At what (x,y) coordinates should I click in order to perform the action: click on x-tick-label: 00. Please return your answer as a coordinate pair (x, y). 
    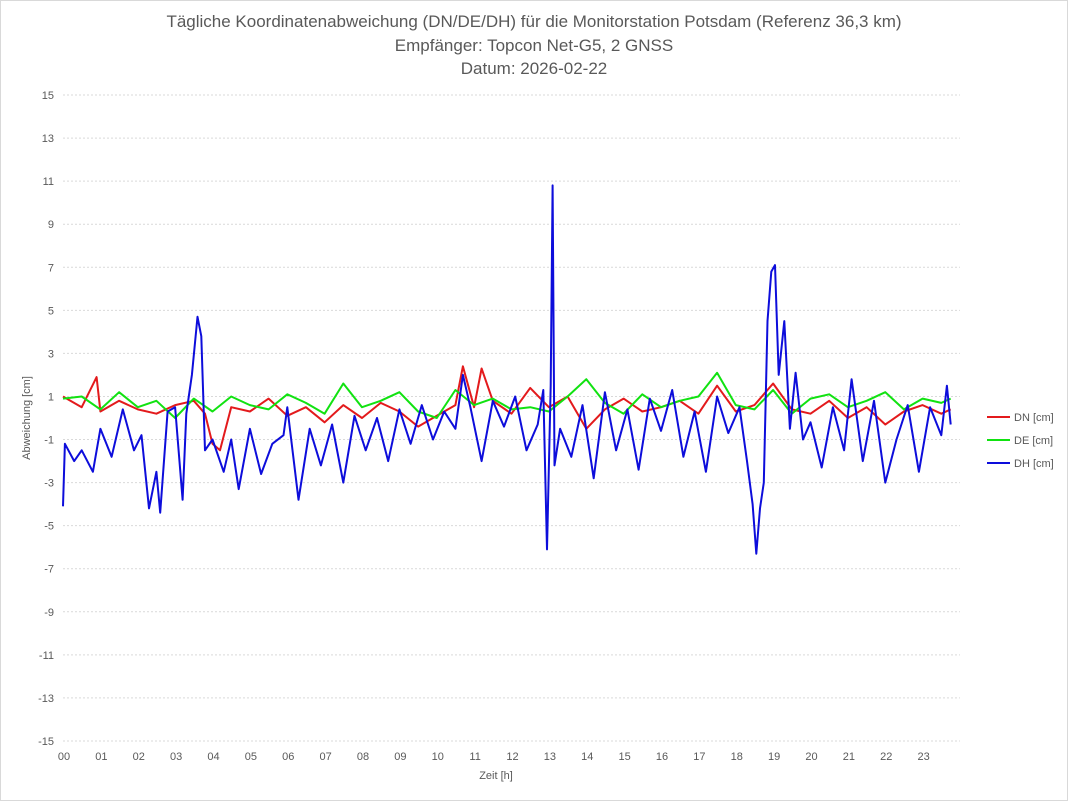
    Looking at the image, I should click on (64, 757).